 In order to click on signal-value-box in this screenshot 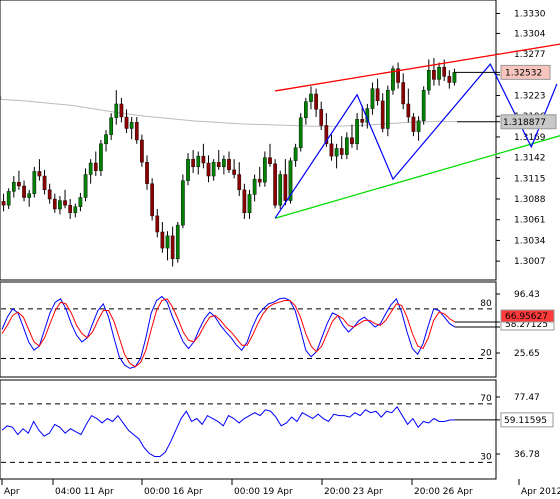, I will do `click(527, 316)`.